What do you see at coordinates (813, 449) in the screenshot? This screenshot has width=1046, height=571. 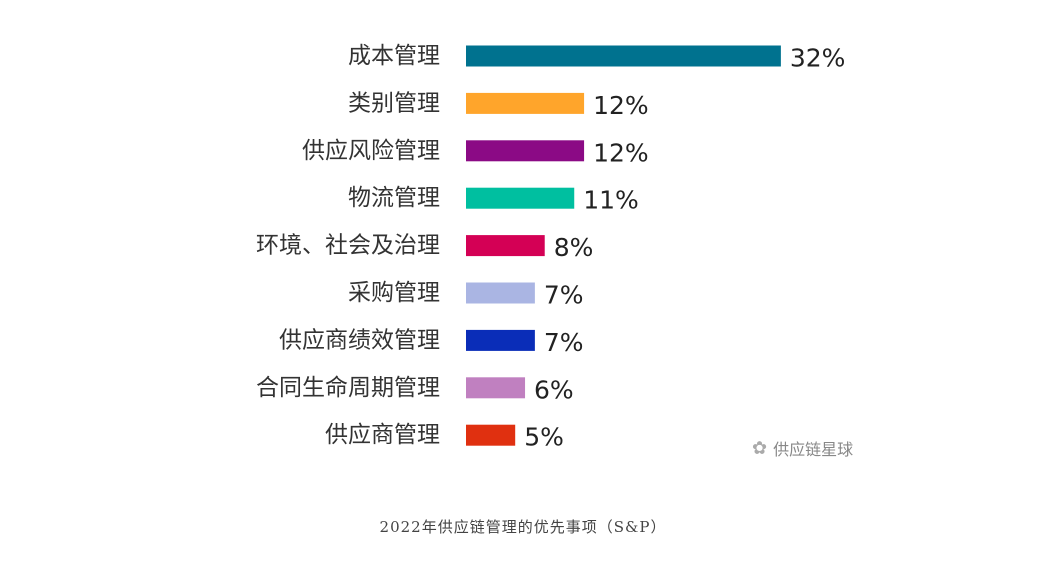 I see `watermark-text: 供应链星球` at bounding box center [813, 449].